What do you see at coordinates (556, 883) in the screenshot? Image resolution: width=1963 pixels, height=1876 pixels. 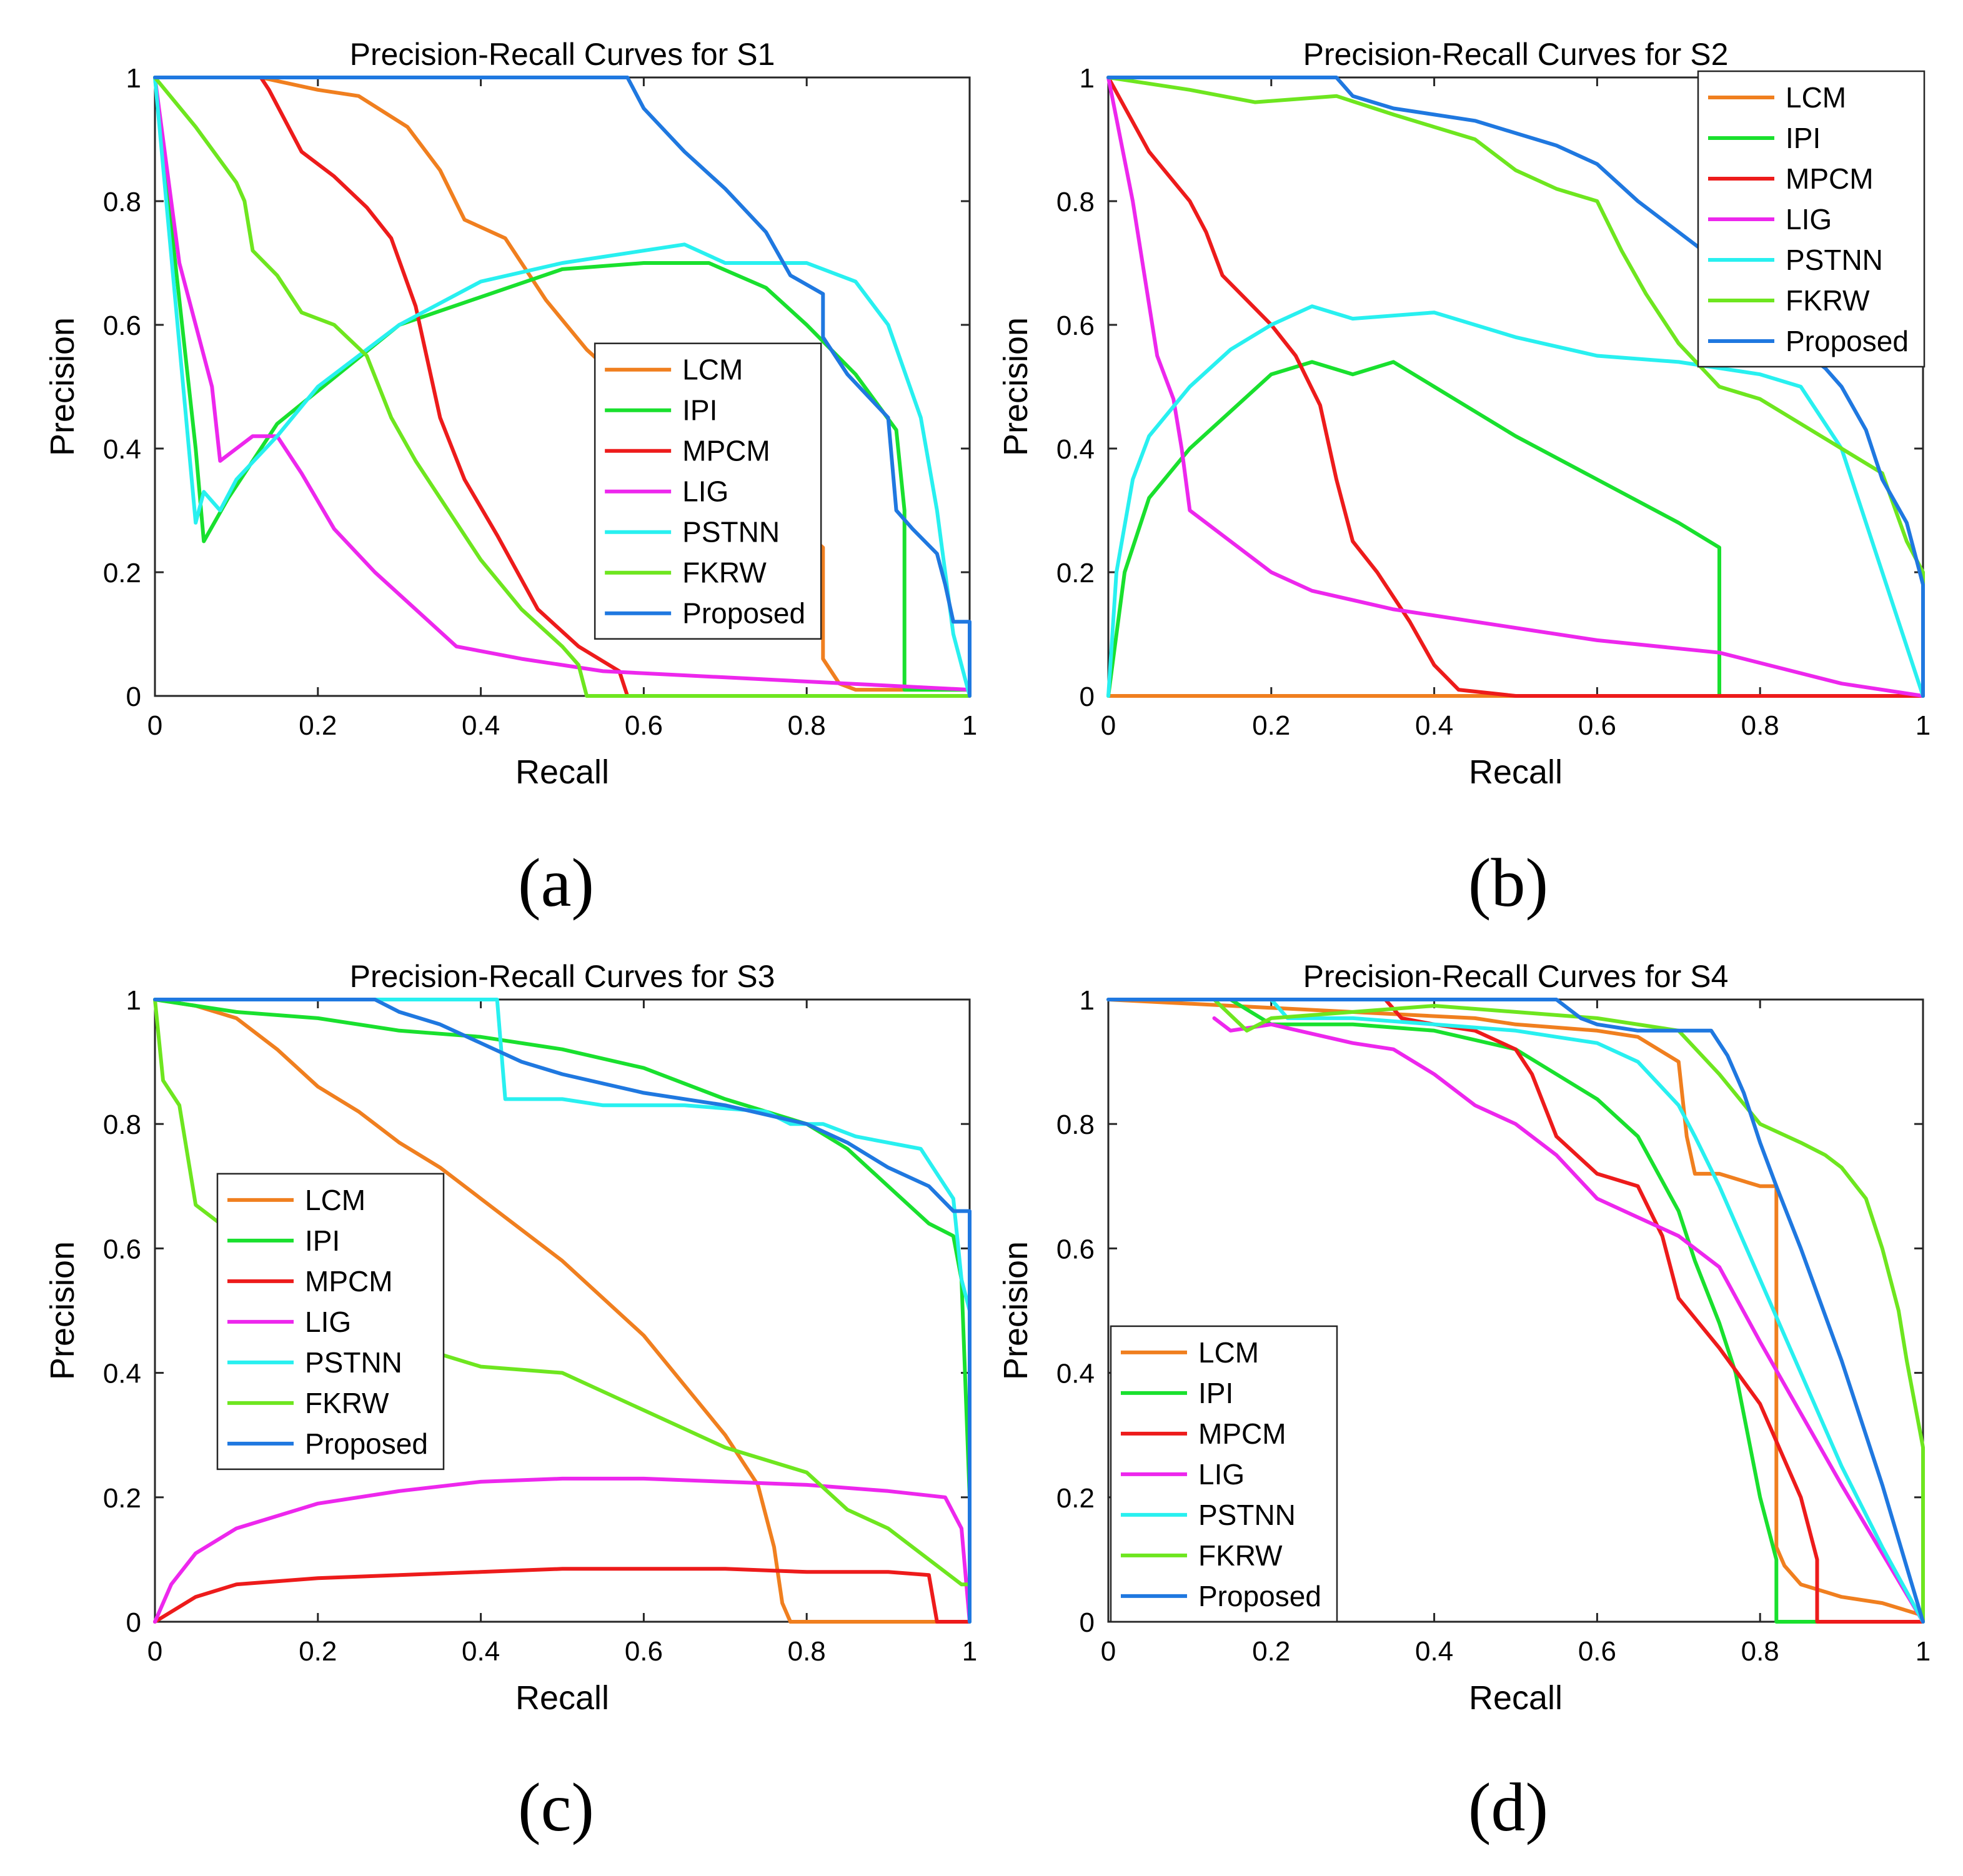 I see `panel-caption: (a)` at bounding box center [556, 883].